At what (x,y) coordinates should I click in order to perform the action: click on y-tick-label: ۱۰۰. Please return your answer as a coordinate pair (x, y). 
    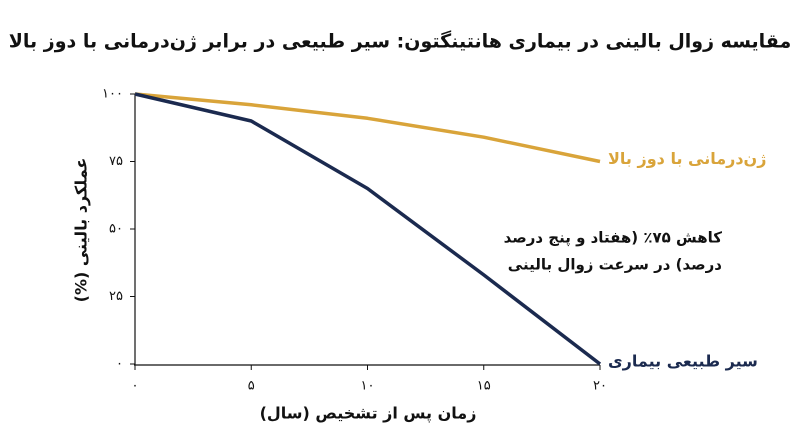
    Looking at the image, I should click on (112, 94).